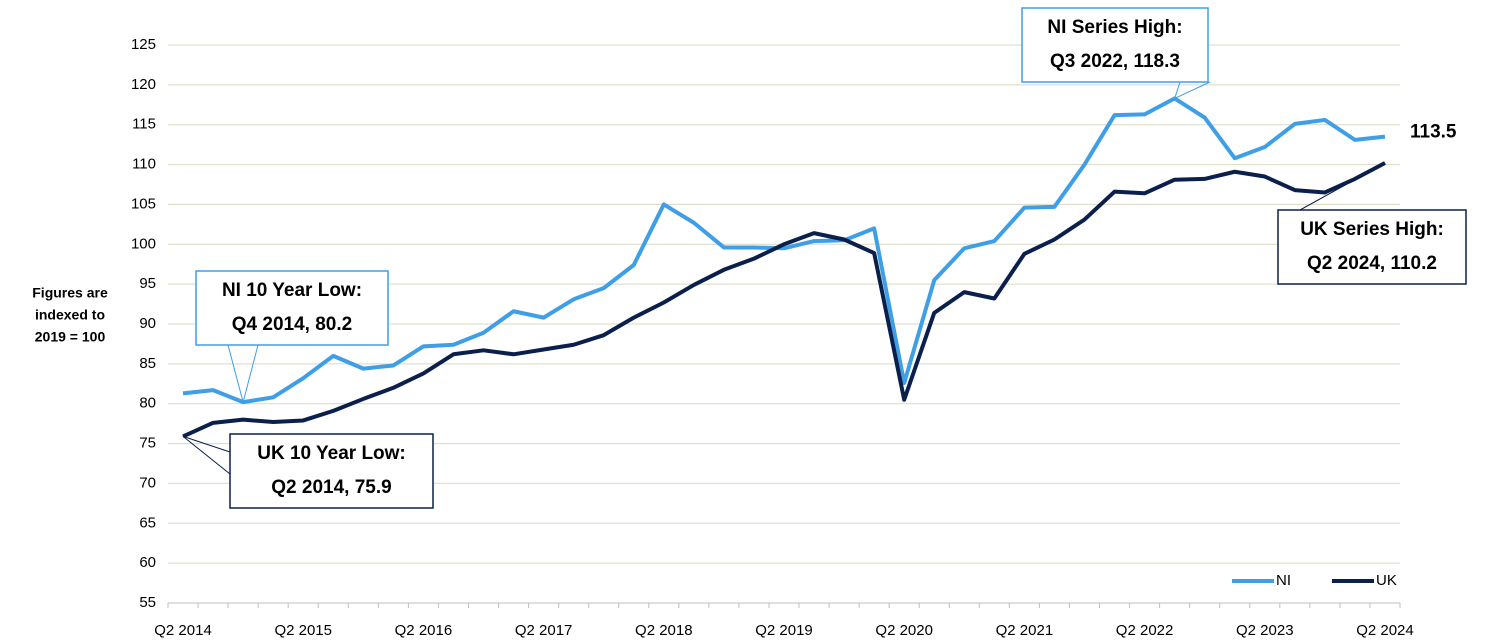 This screenshot has width=1485, height=644. What do you see at coordinates (784, 630) in the screenshot?
I see `x-tick-label: Q2 2019` at bounding box center [784, 630].